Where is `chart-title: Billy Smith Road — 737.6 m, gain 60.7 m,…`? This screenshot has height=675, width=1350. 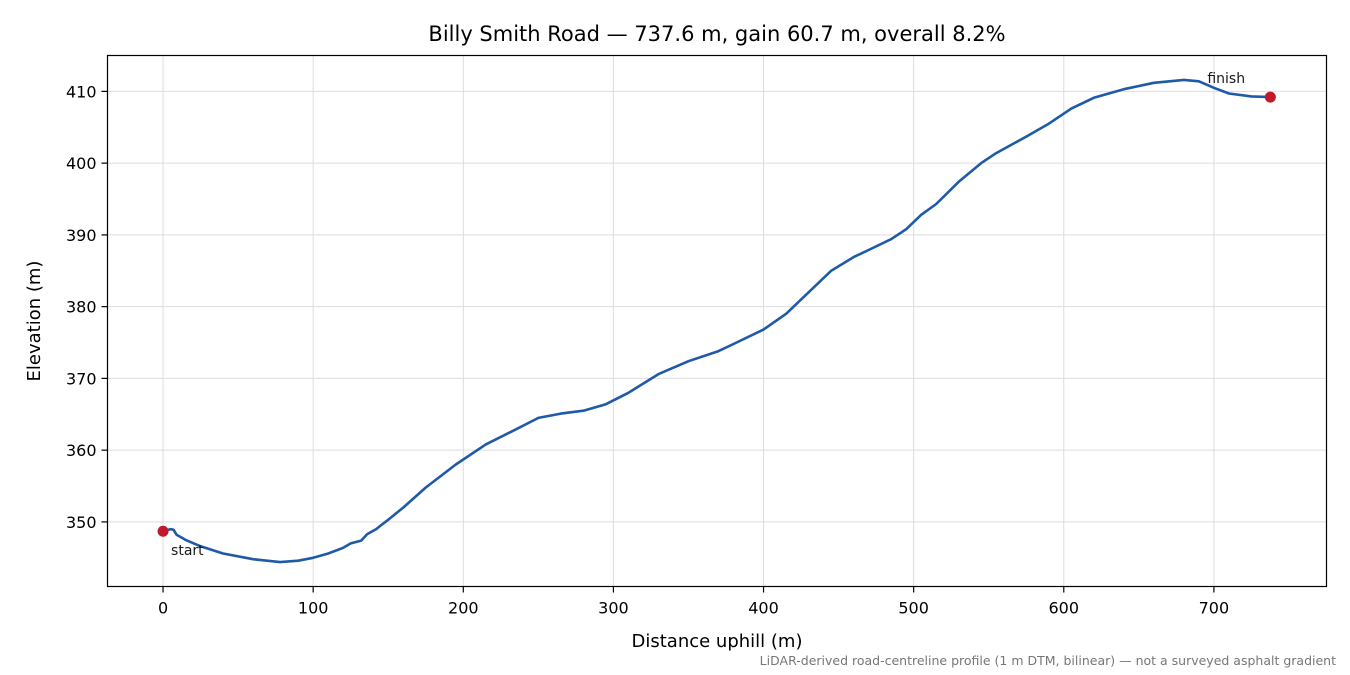 chart-title: Billy Smith Road — 737.6 m, gain 60.7 m,… is located at coordinates (716, 34).